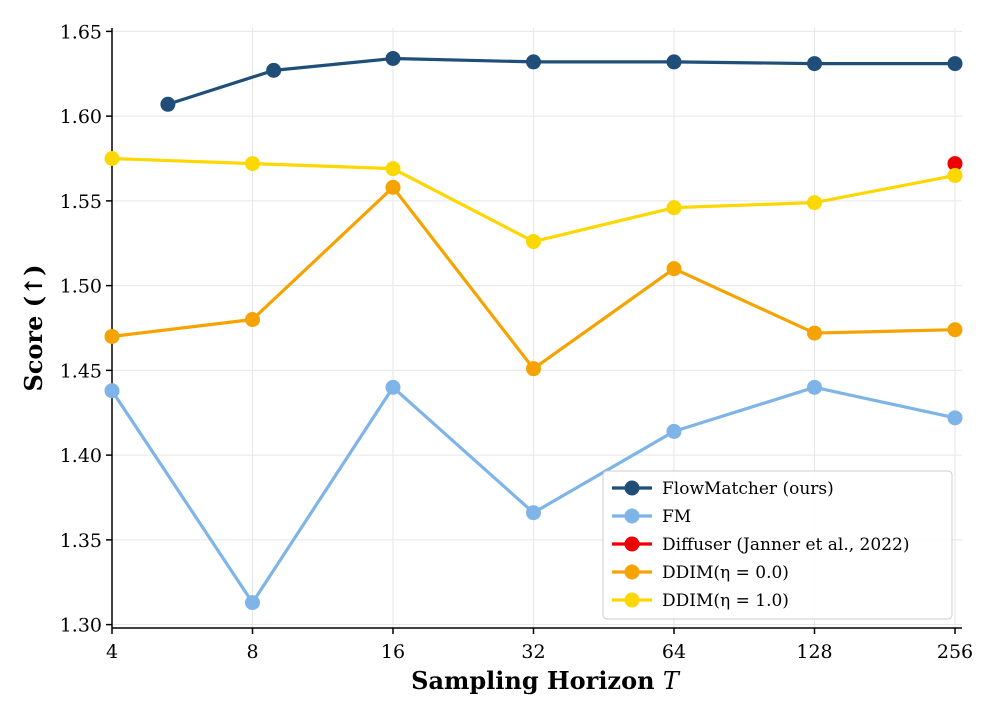 The height and width of the screenshot is (716, 996). What do you see at coordinates (252, 652) in the screenshot?
I see `x-tick-label: 8` at bounding box center [252, 652].